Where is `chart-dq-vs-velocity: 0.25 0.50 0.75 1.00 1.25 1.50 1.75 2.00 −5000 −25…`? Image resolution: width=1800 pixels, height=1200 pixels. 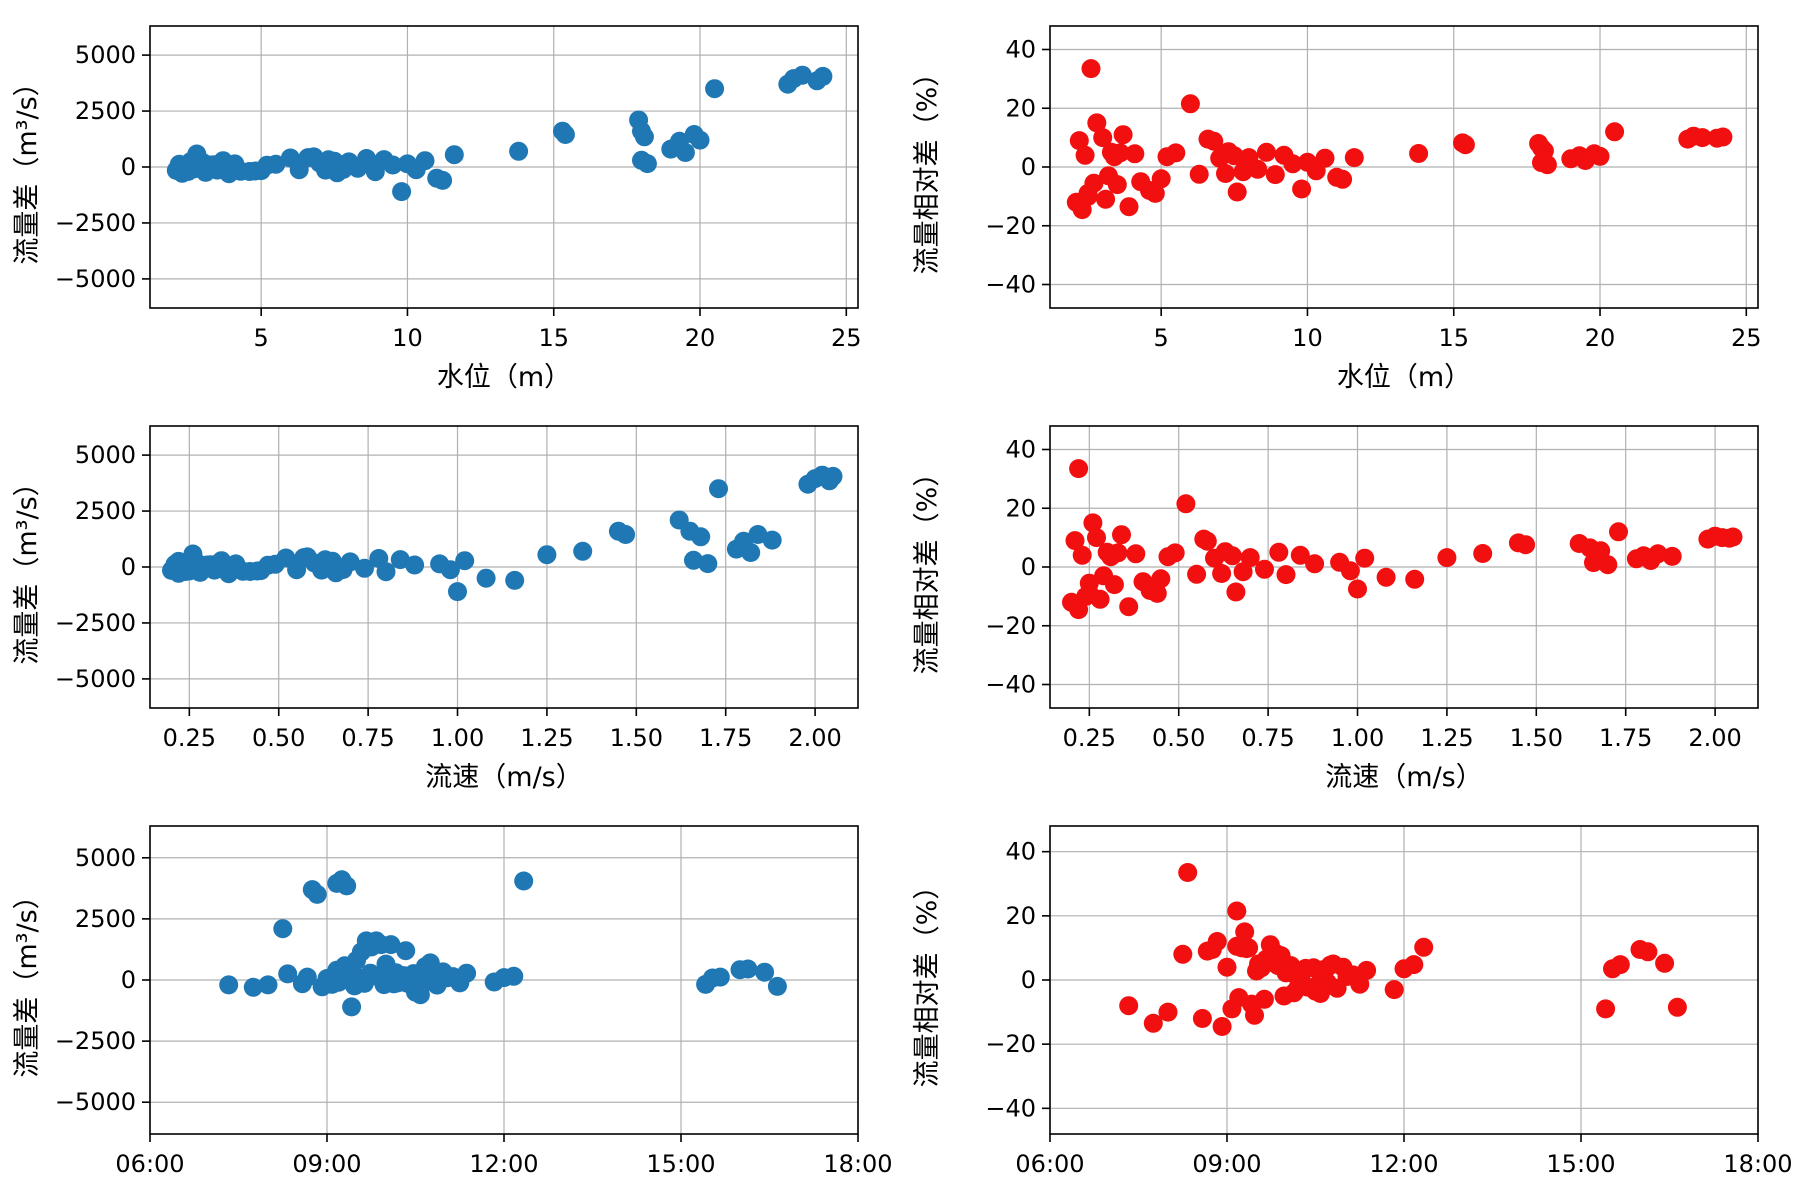
chart-dq-vs-velocity: 0.25 0.50 0.75 1.00 1.25 1.50 1.75 2.00 −5000 −25… is located at coordinates (435, 609).